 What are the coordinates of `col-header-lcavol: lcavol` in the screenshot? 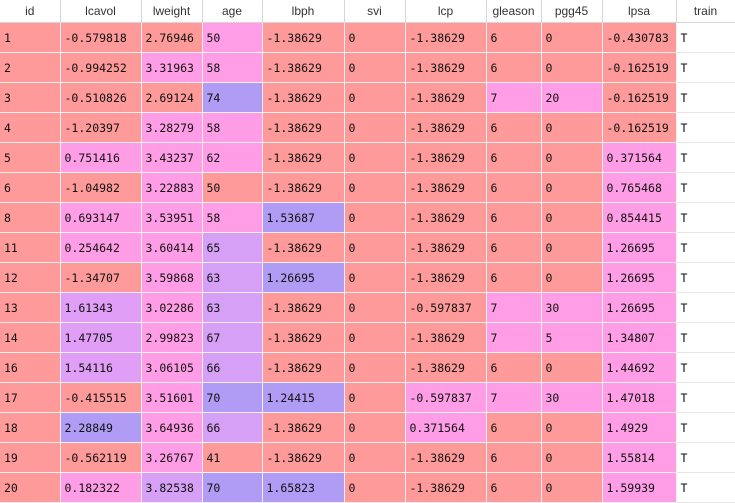 It's located at (101, 11).